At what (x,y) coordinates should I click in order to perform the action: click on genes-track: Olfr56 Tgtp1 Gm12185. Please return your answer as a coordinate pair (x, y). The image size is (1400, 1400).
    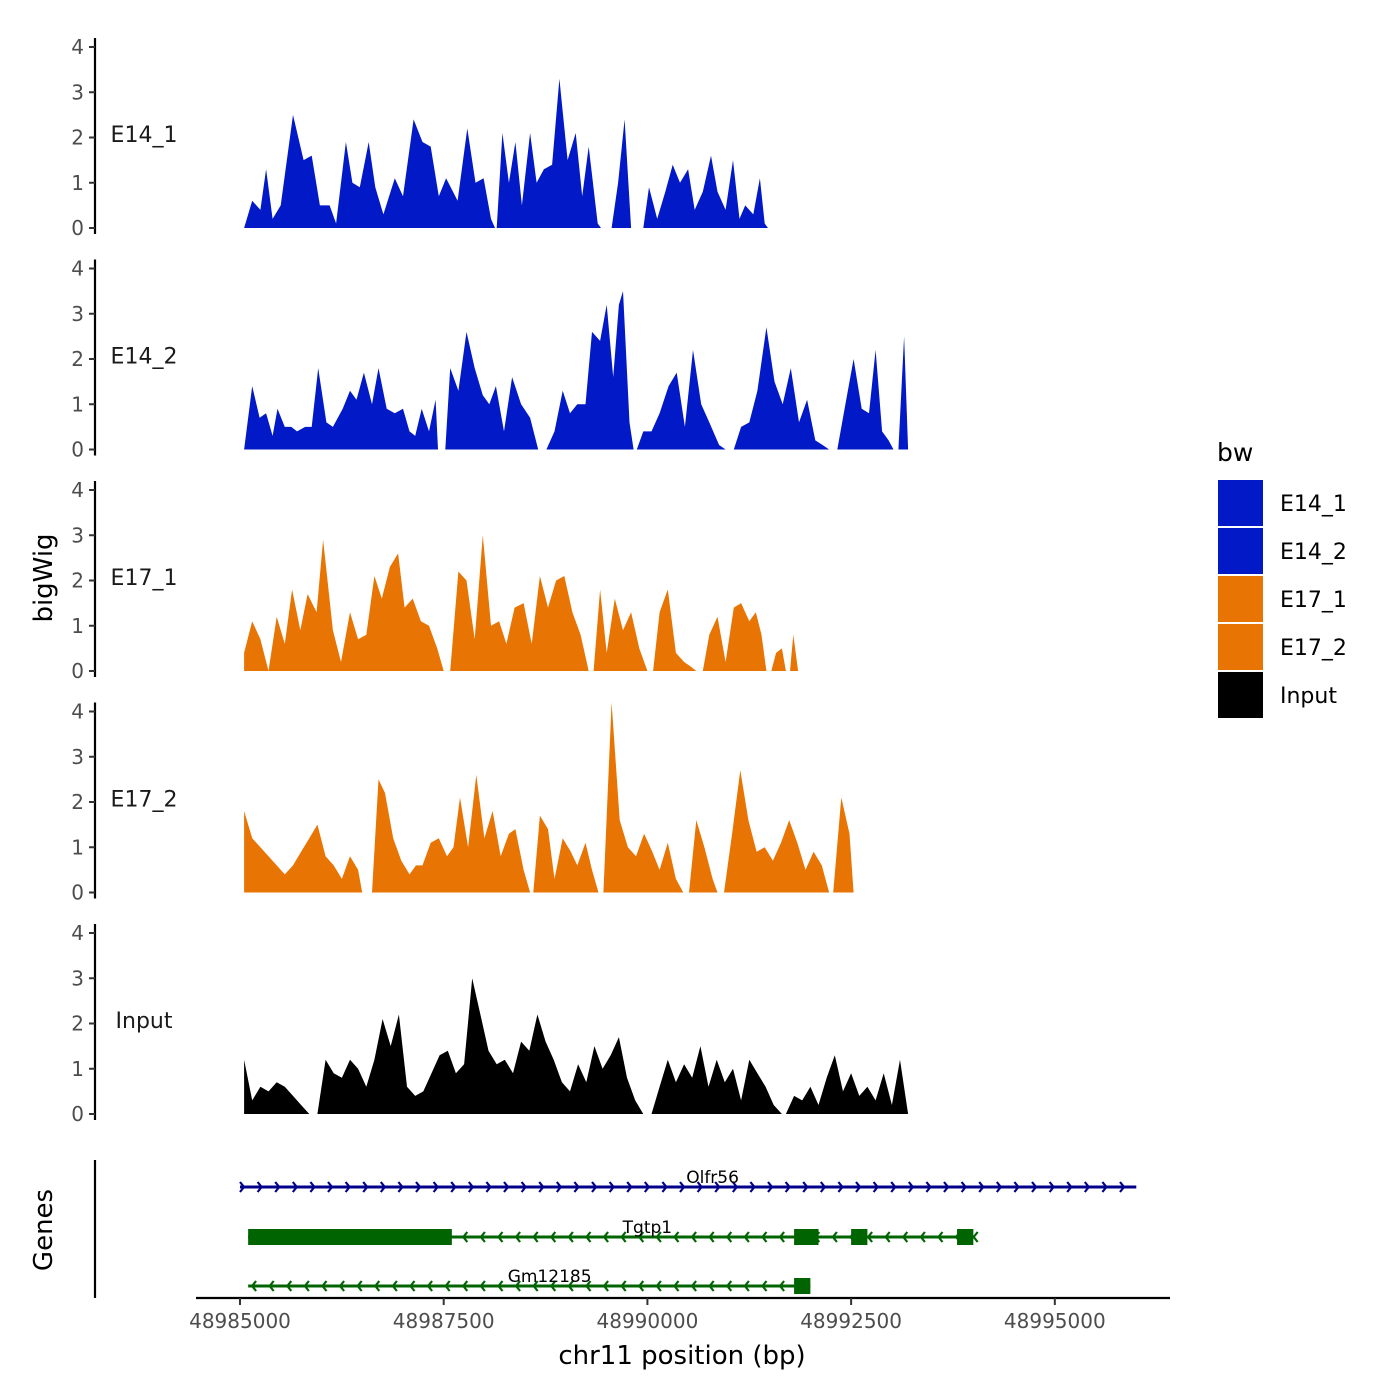
    Looking at the image, I should click on (615, 1229).